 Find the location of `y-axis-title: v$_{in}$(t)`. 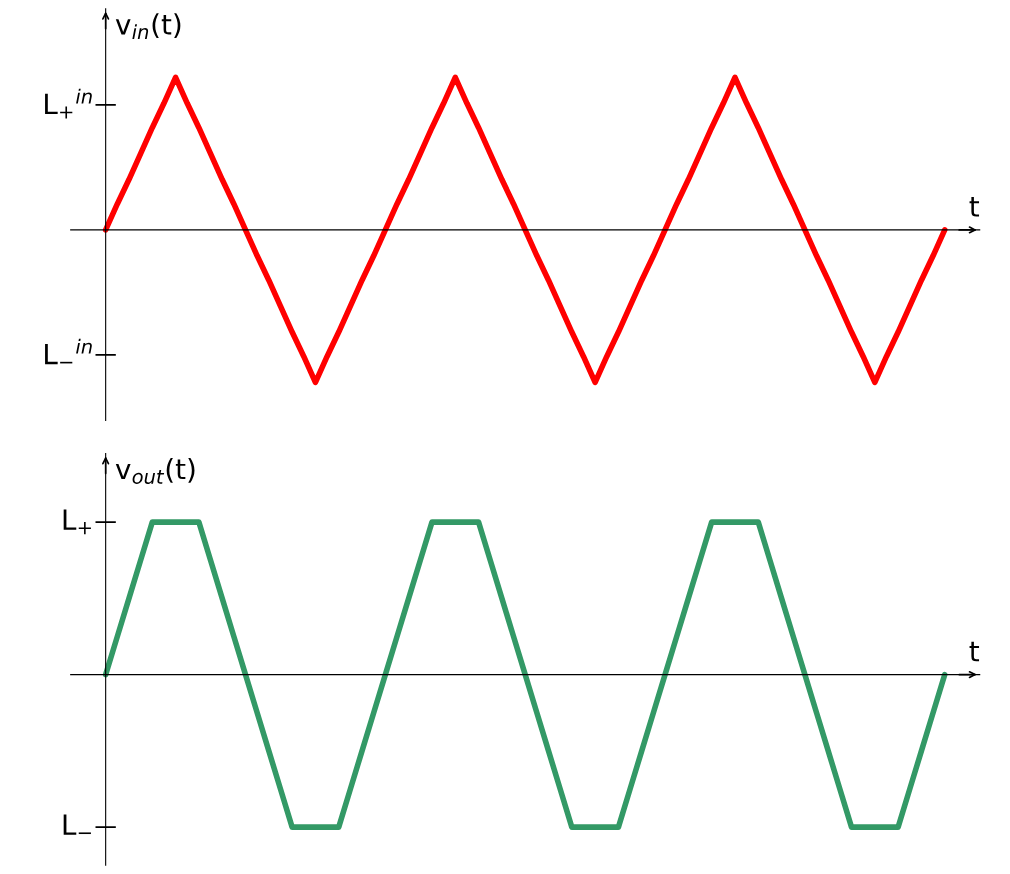

y-axis-title: v$_{in}$(t) is located at coordinates (148, 26).